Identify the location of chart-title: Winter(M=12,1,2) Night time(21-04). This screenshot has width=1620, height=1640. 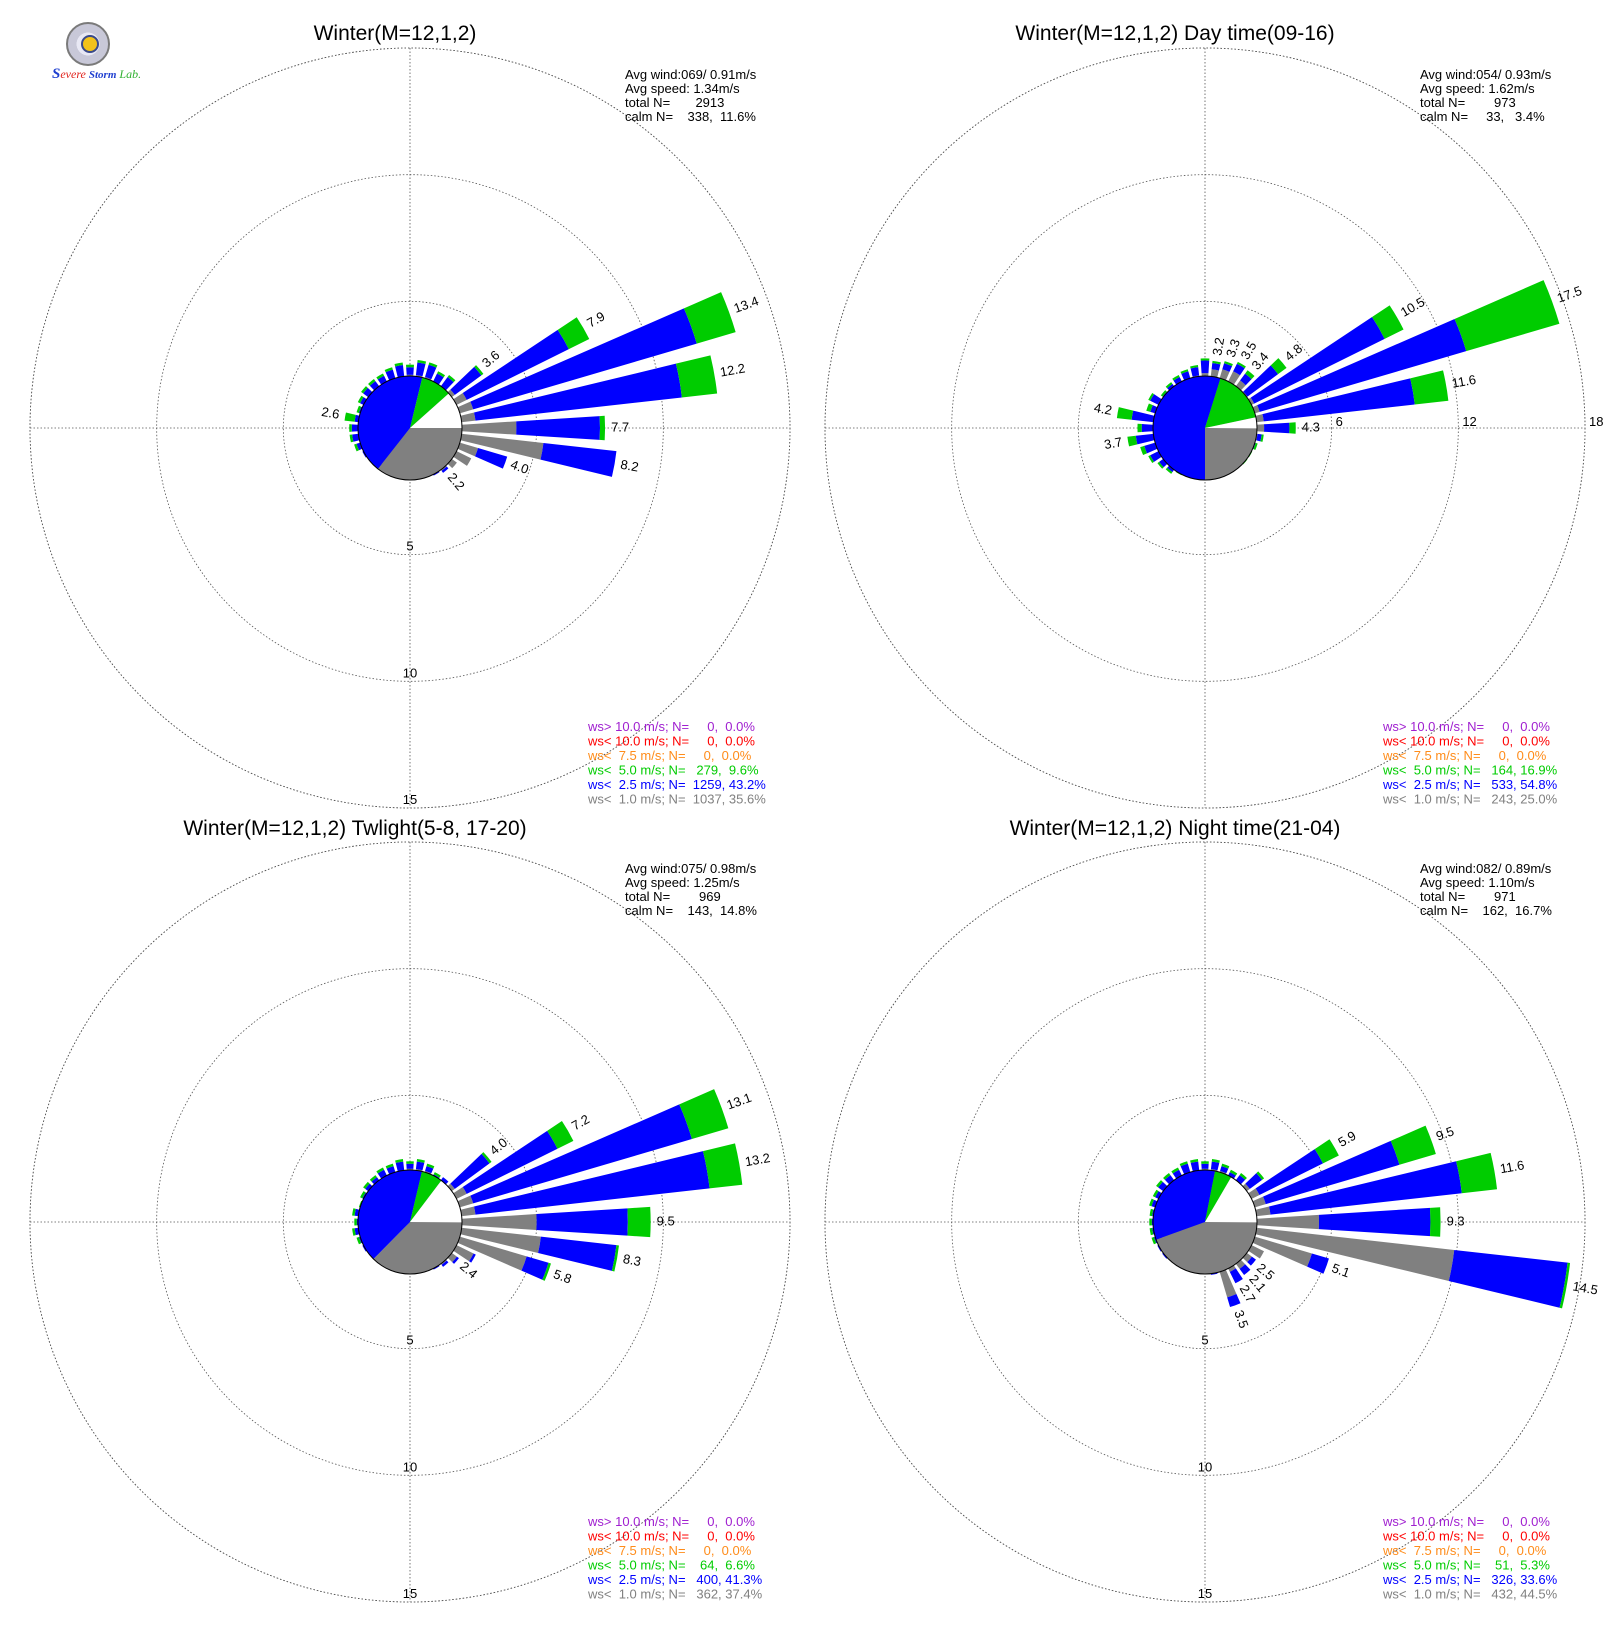
(1175, 828).